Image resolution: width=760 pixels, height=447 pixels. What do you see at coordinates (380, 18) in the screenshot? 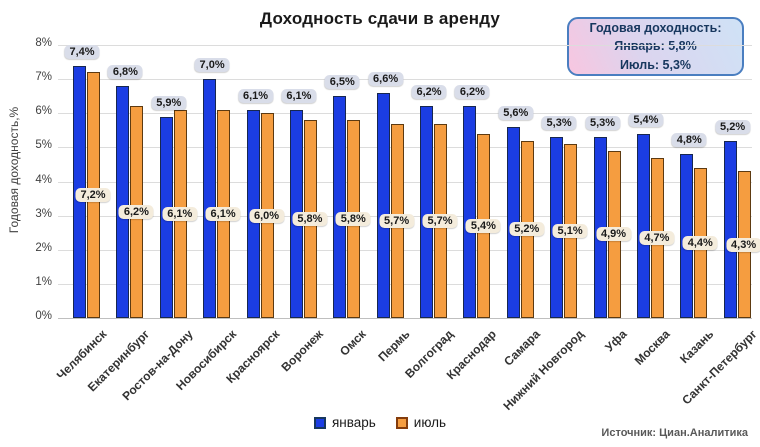
I see `chart-title: Доходность сдачи в аренду` at bounding box center [380, 18].